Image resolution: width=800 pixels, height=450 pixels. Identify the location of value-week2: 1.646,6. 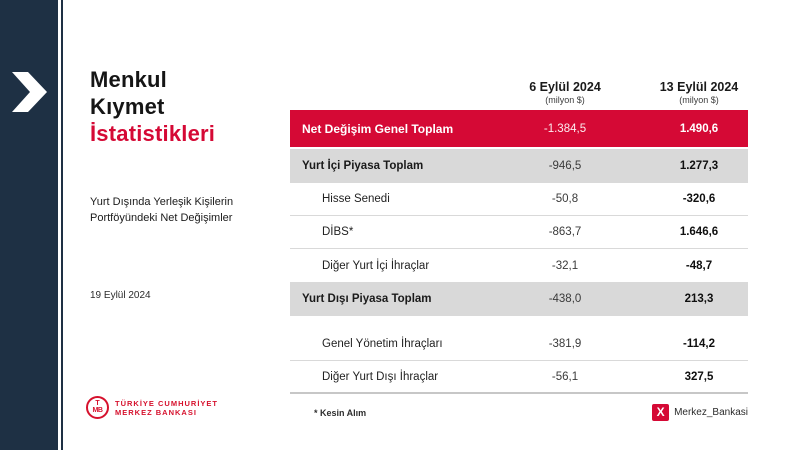
(699, 232).